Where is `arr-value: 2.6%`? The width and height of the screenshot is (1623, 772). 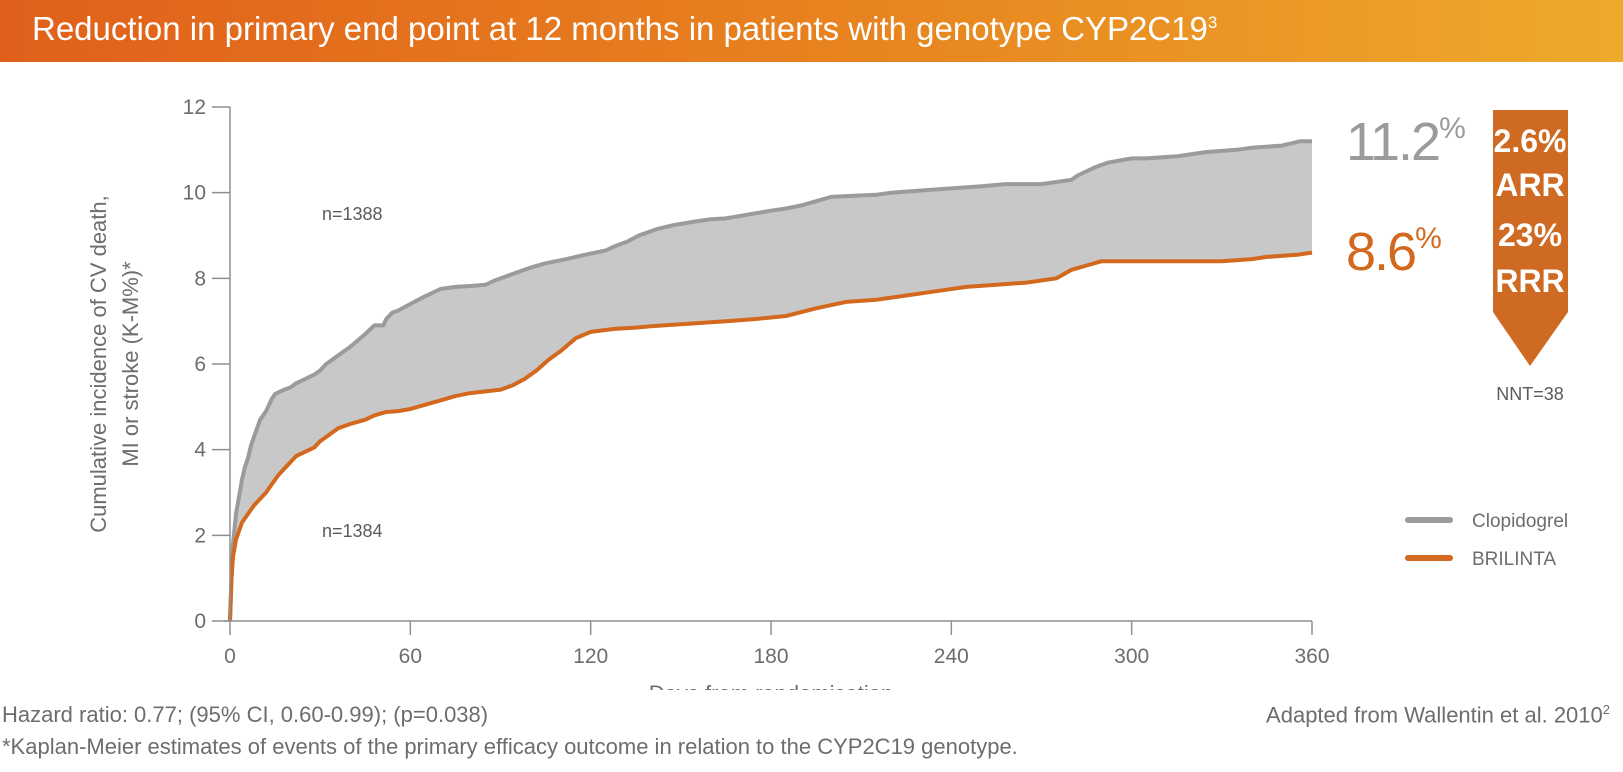
arr-value: 2.6% is located at coordinates (1530, 141).